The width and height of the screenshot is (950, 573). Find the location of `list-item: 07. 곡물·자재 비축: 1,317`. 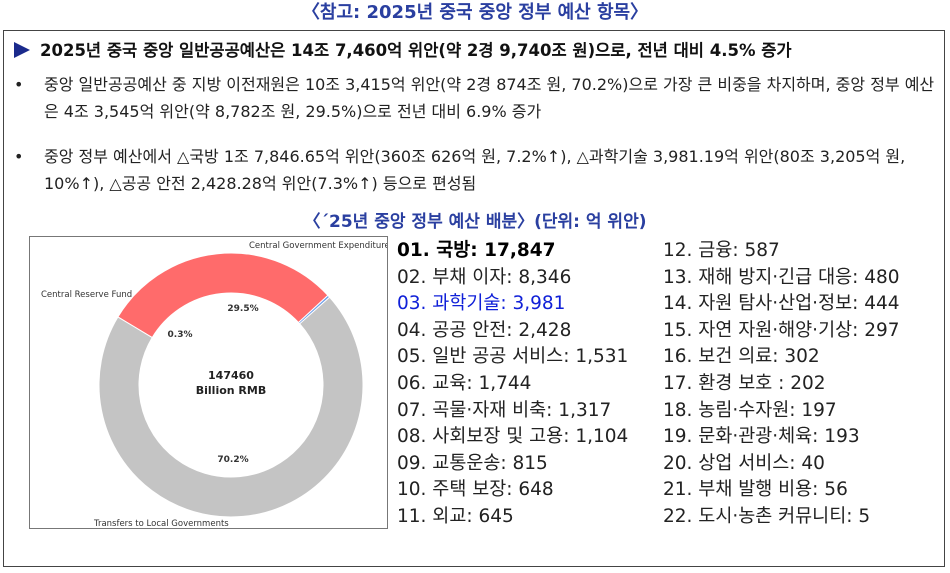

list-item: 07. 곡물·자재 비축: 1,317 is located at coordinates (504, 410).